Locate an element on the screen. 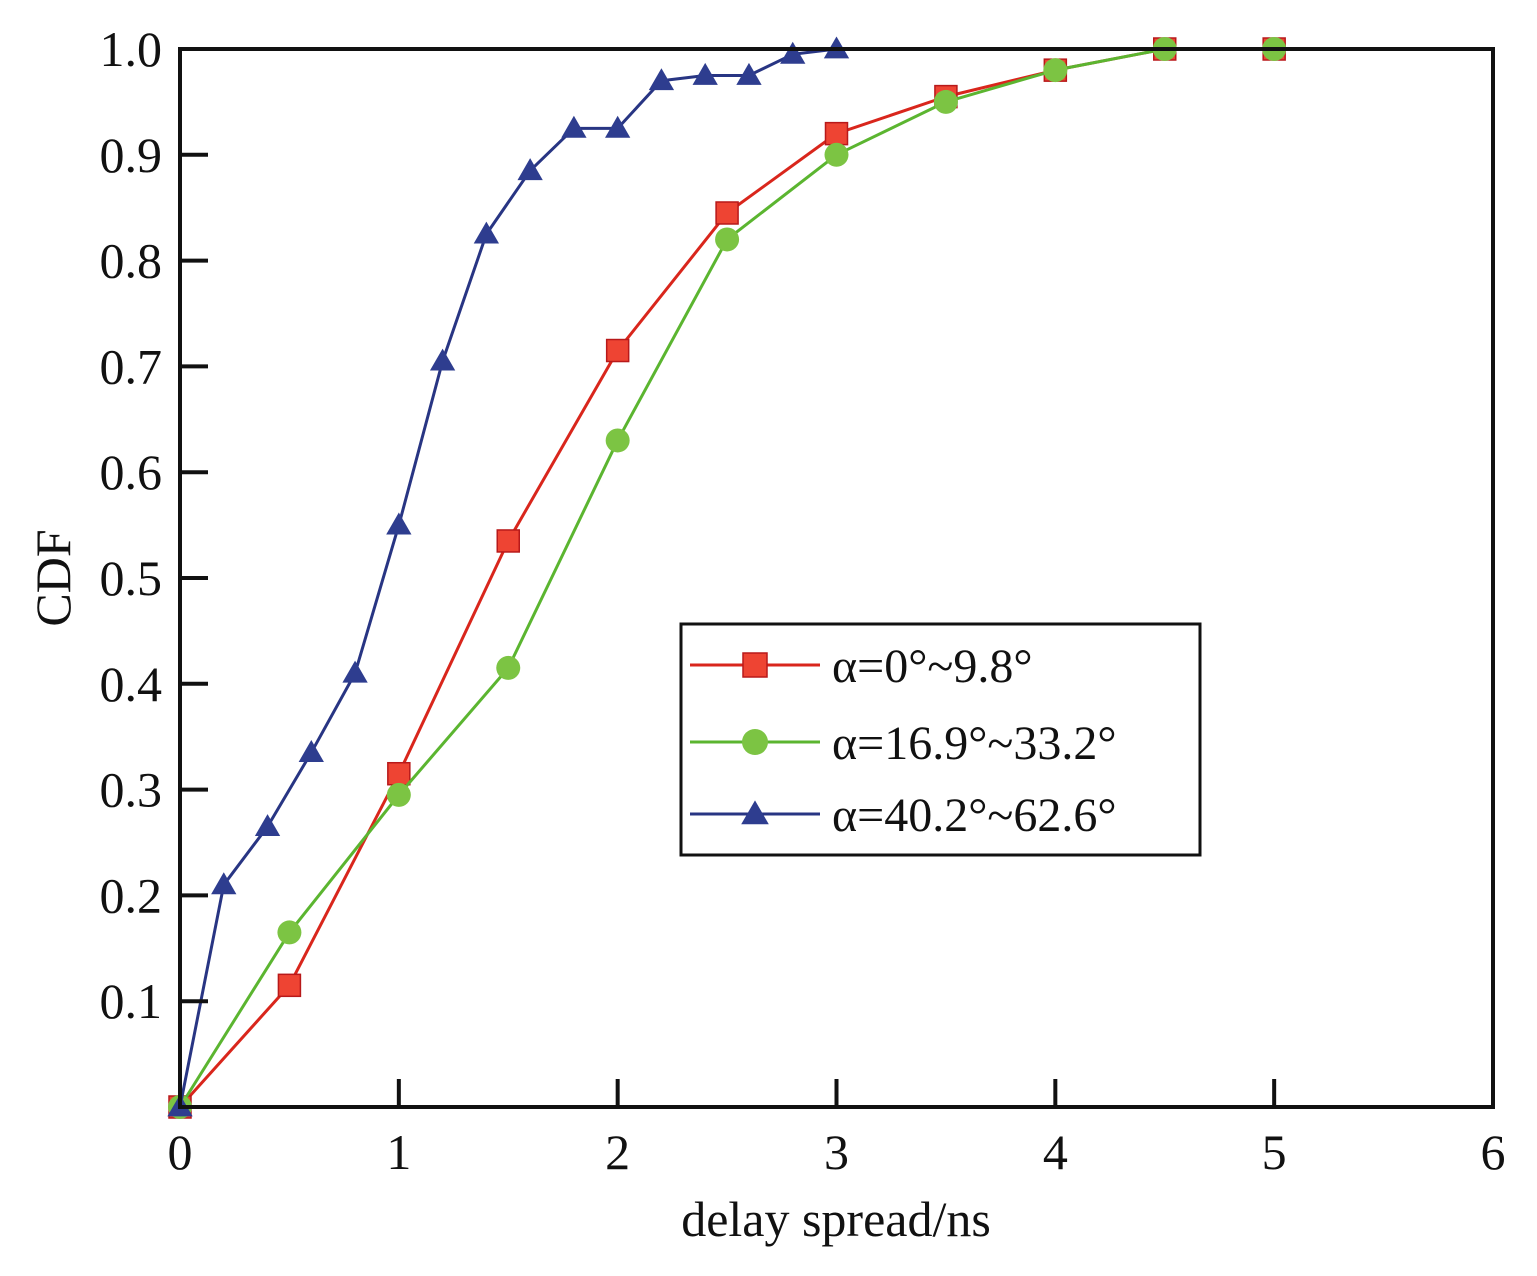 The height and width of the screenshot is (1276, 1537). x-tick-label: 6 is located at coordinates (1493, 1152).